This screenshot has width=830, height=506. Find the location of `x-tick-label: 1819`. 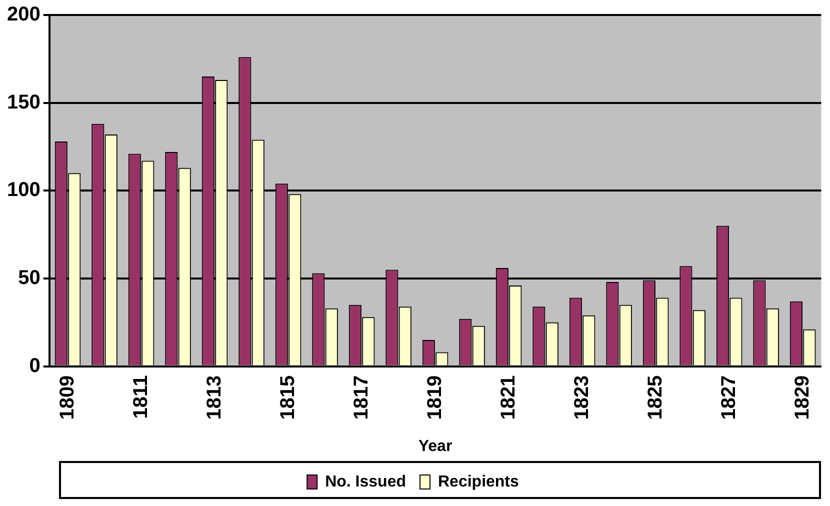

x-tick-label: 1819 is located at coordinates (435, 397).